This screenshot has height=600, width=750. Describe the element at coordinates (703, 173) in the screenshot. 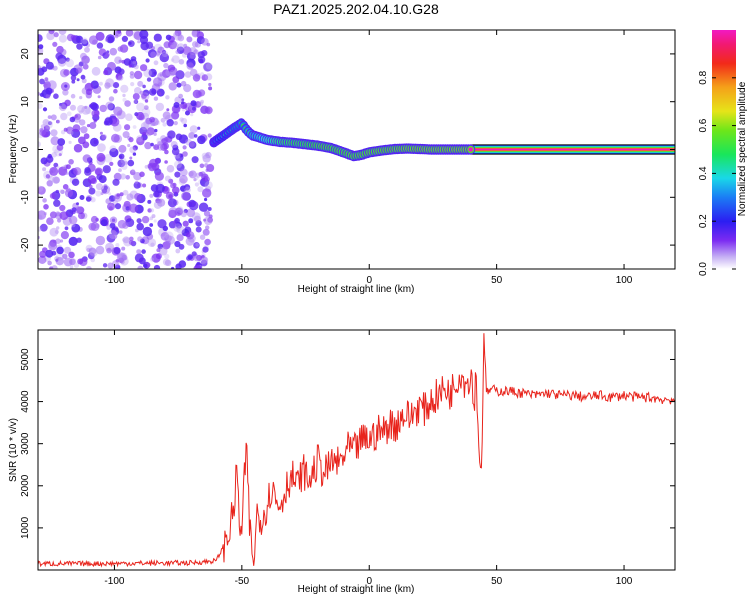

I see `colorbar-tick-label: 0.4` at that location.